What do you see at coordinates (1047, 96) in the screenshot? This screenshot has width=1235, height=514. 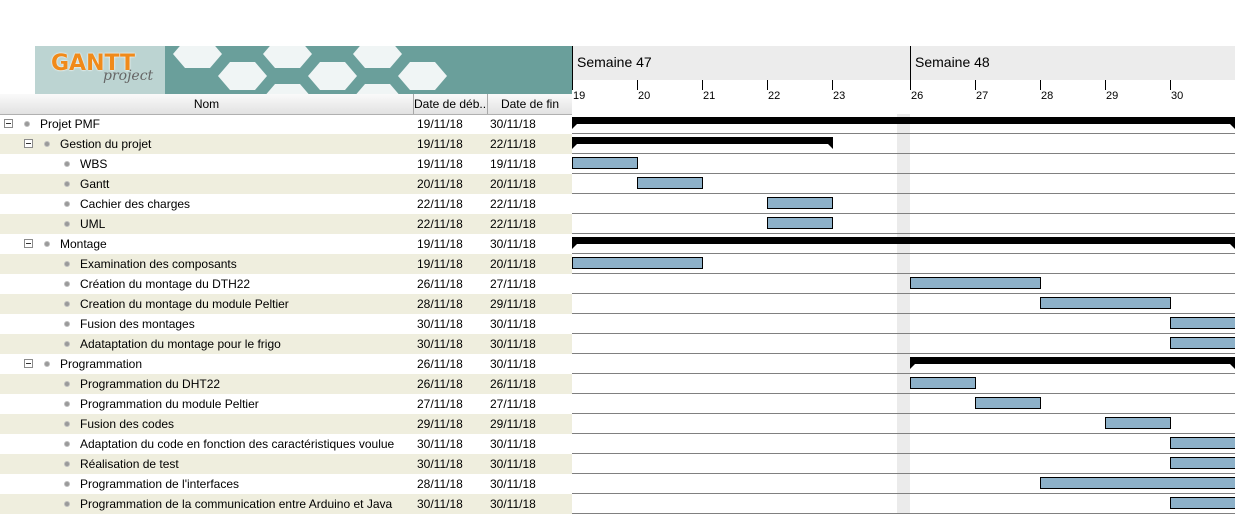 I see `day-label: 28` at bounding box center [1047, 96].